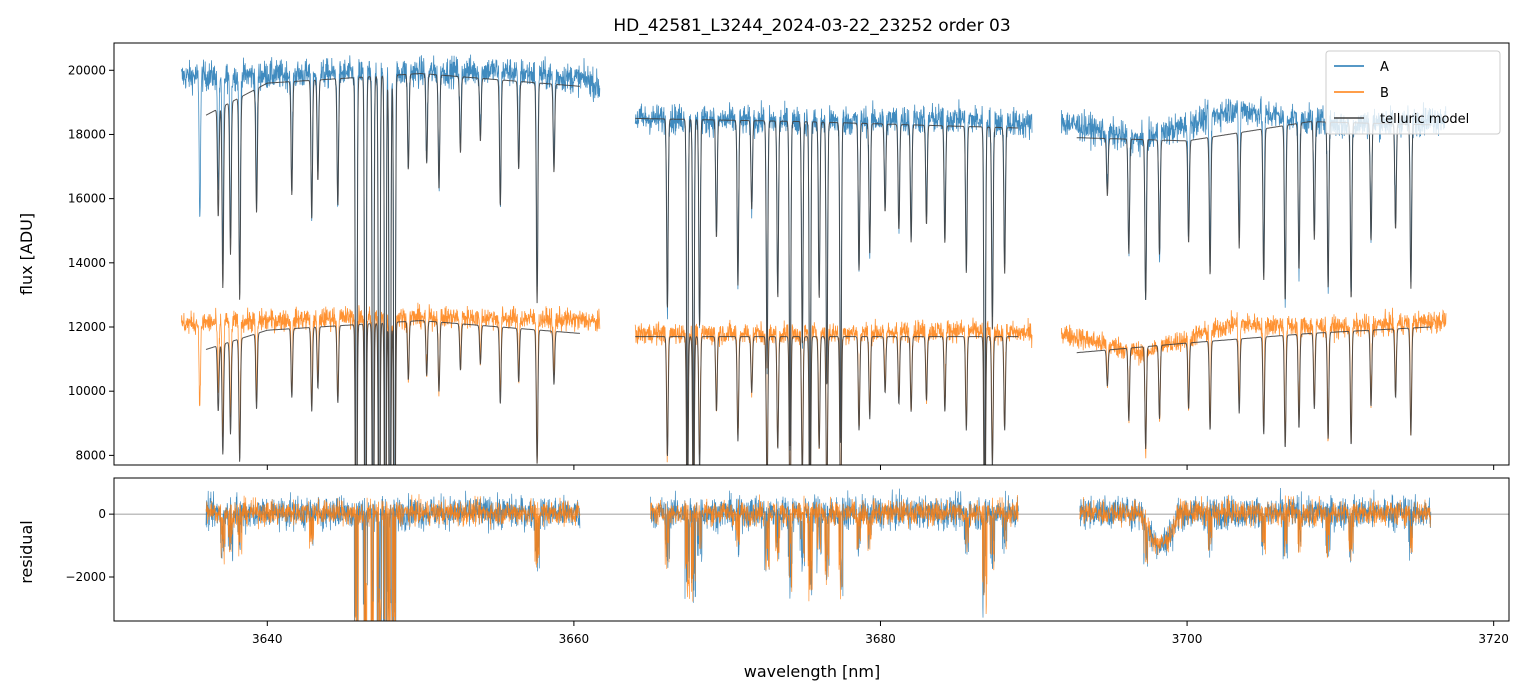  I want to click on top-x-axis, so click(880, 467).